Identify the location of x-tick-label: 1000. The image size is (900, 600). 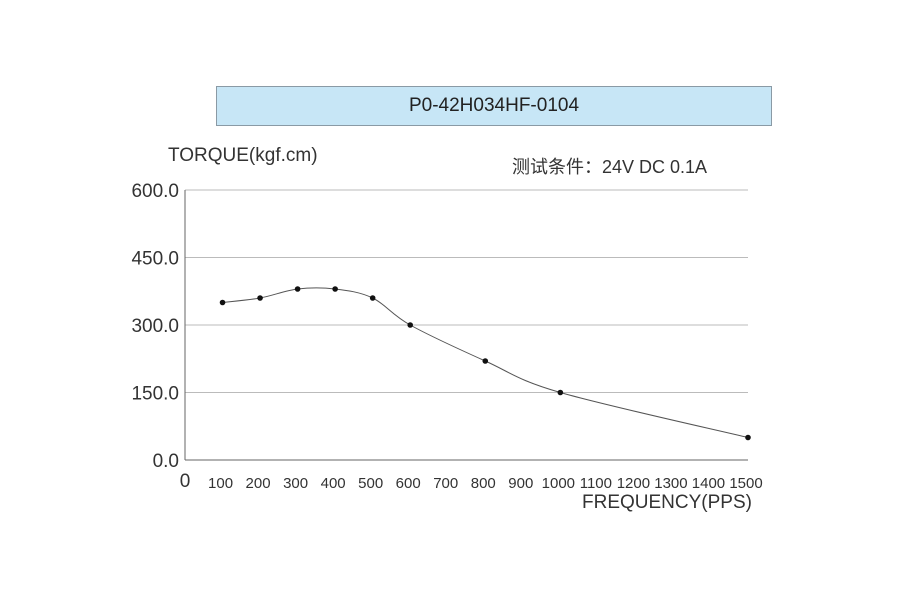
(558, 483).